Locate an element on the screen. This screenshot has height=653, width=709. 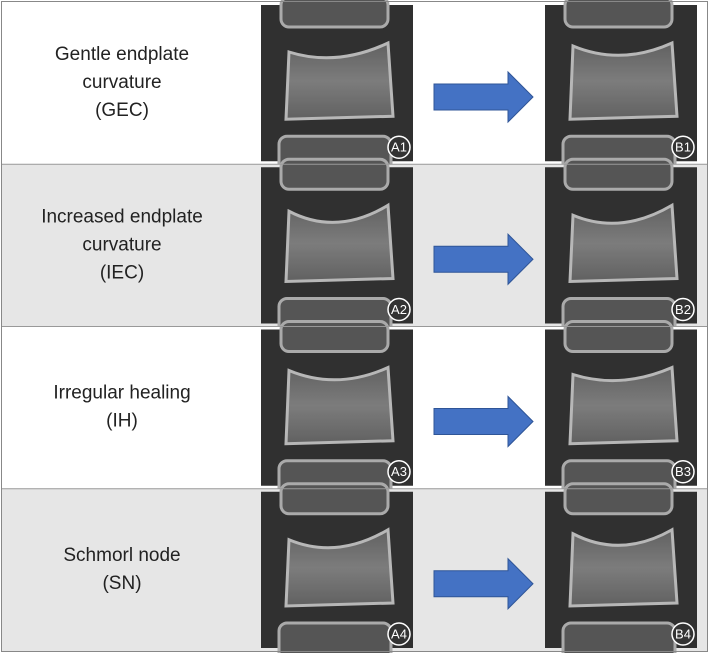
row-label: Irregular healing is located at coordinates (121, 393).